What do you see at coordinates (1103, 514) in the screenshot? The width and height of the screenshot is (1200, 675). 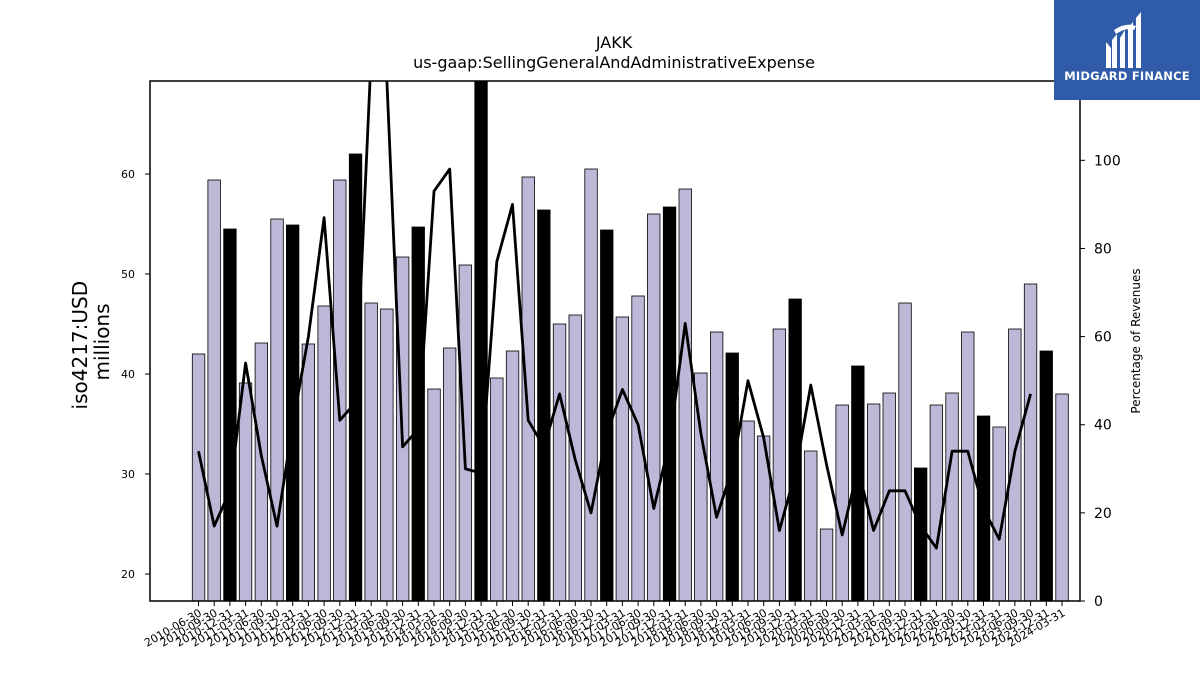 I see `y2-tick-label: 20` at bounding box center [1103, 514].